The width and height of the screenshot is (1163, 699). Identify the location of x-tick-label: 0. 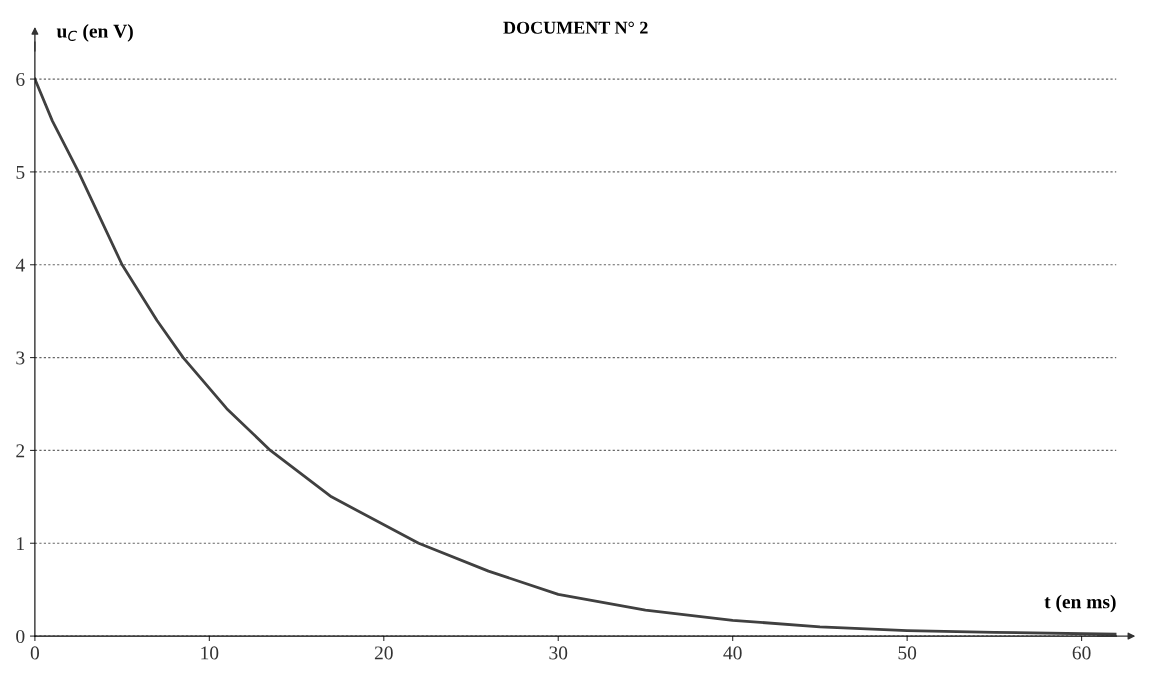
(35, 653).